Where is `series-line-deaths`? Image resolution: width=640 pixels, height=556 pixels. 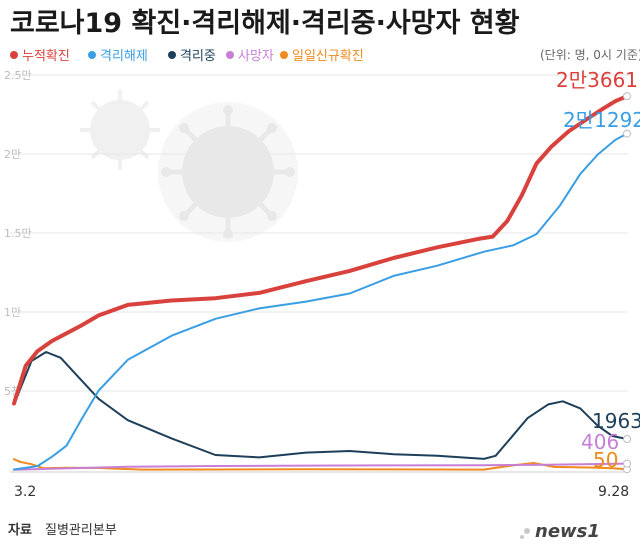 series-line-deaths is located at coordinates (320, 466).